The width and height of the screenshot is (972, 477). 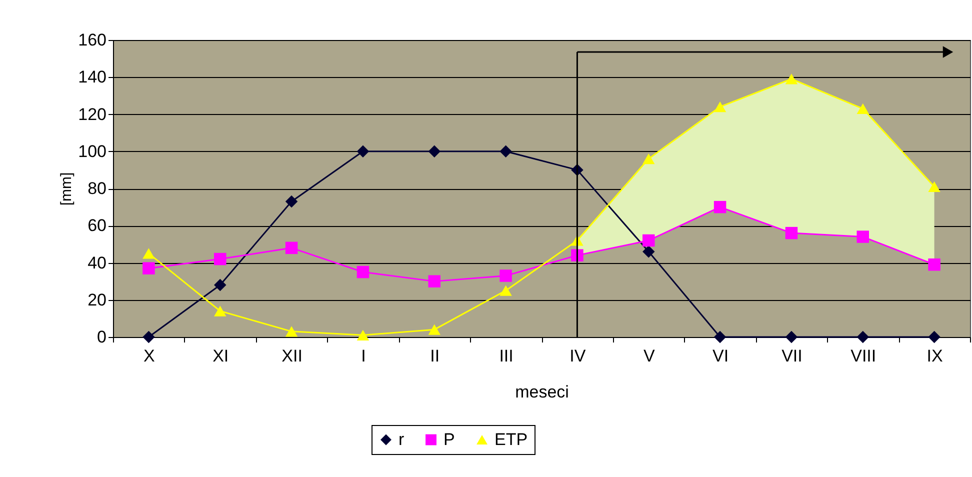 I want to click on x-tick-label: XI, so click(x=220, y=356).